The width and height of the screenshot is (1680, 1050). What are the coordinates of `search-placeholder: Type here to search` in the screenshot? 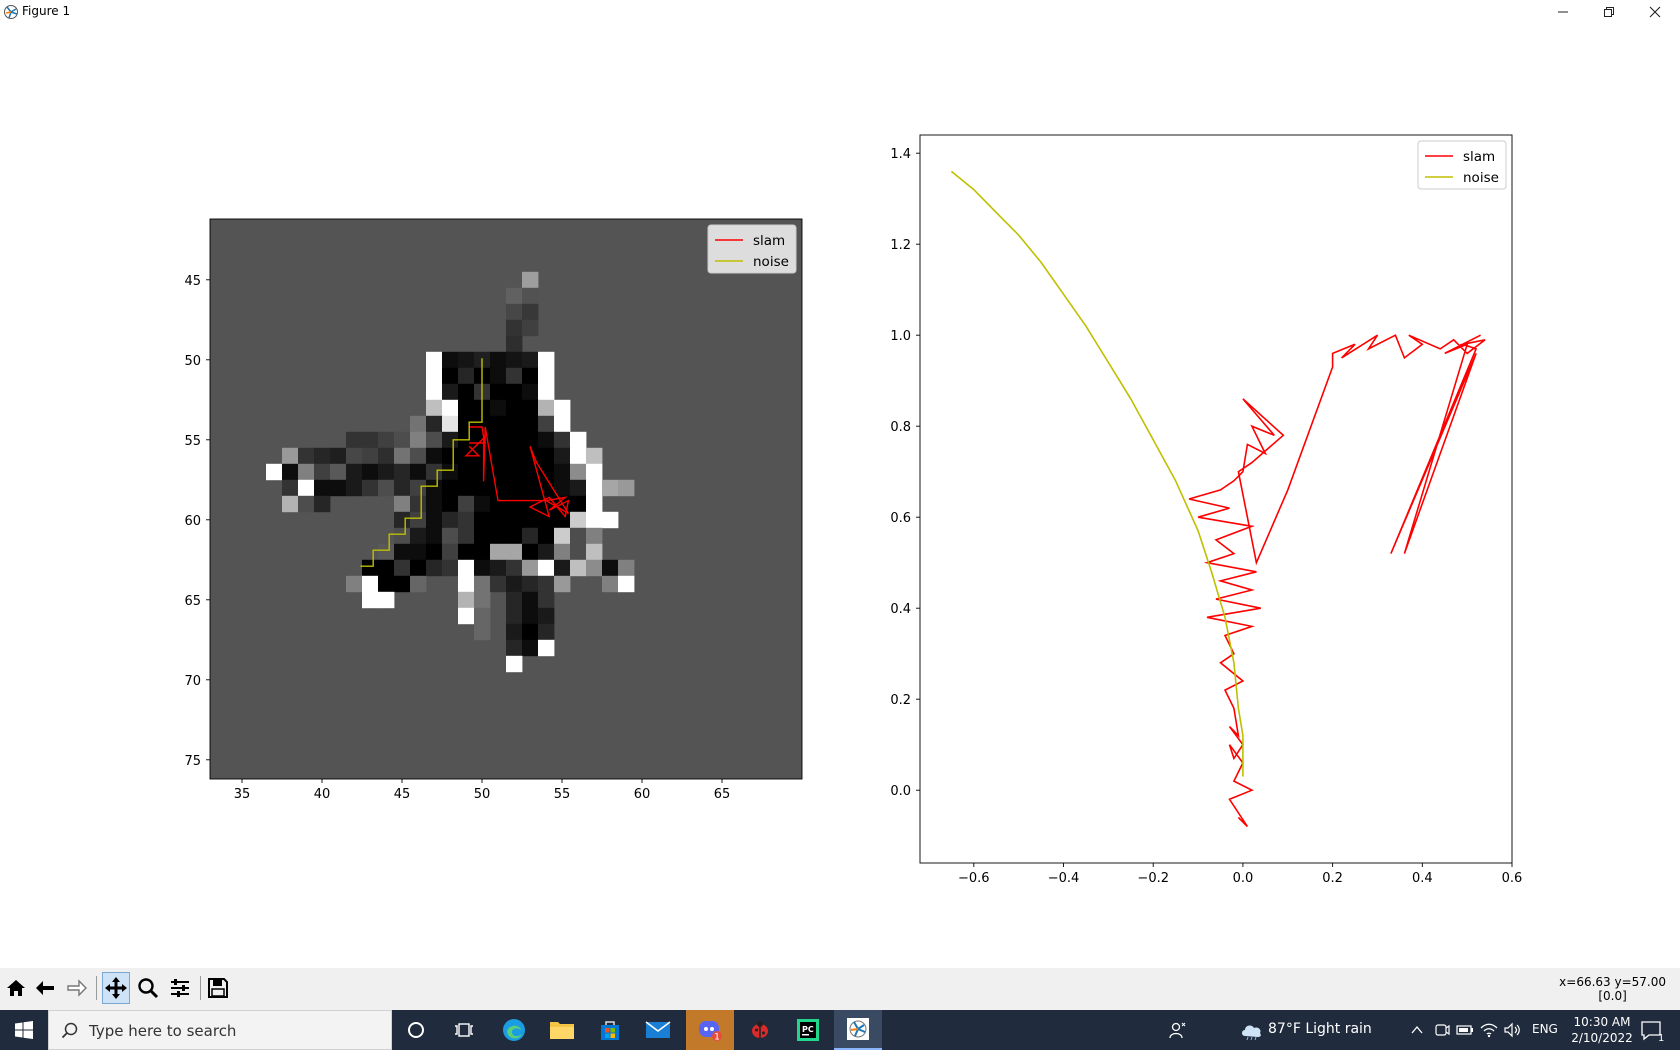 It's located at (163, 1031).